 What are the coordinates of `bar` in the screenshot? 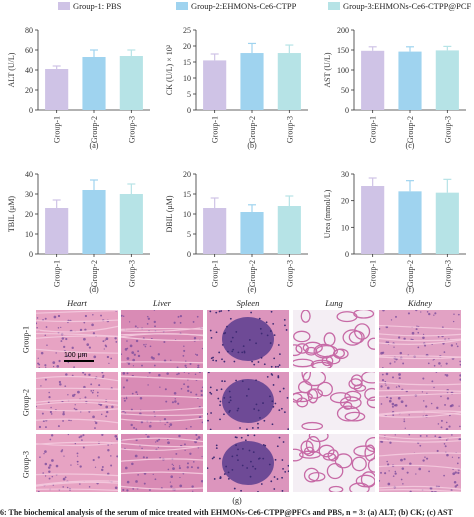 It's located at (289, 230).